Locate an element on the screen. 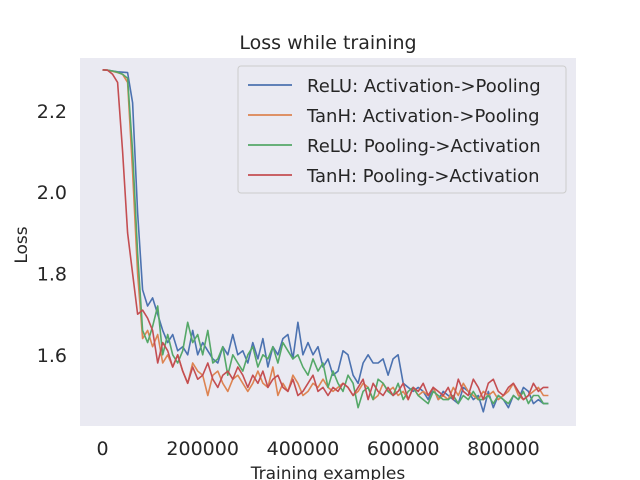 This screenshot has width=640, height=480. legend-label-3: ReLU: Pooling->Activation is located at coordinates (424, 146).